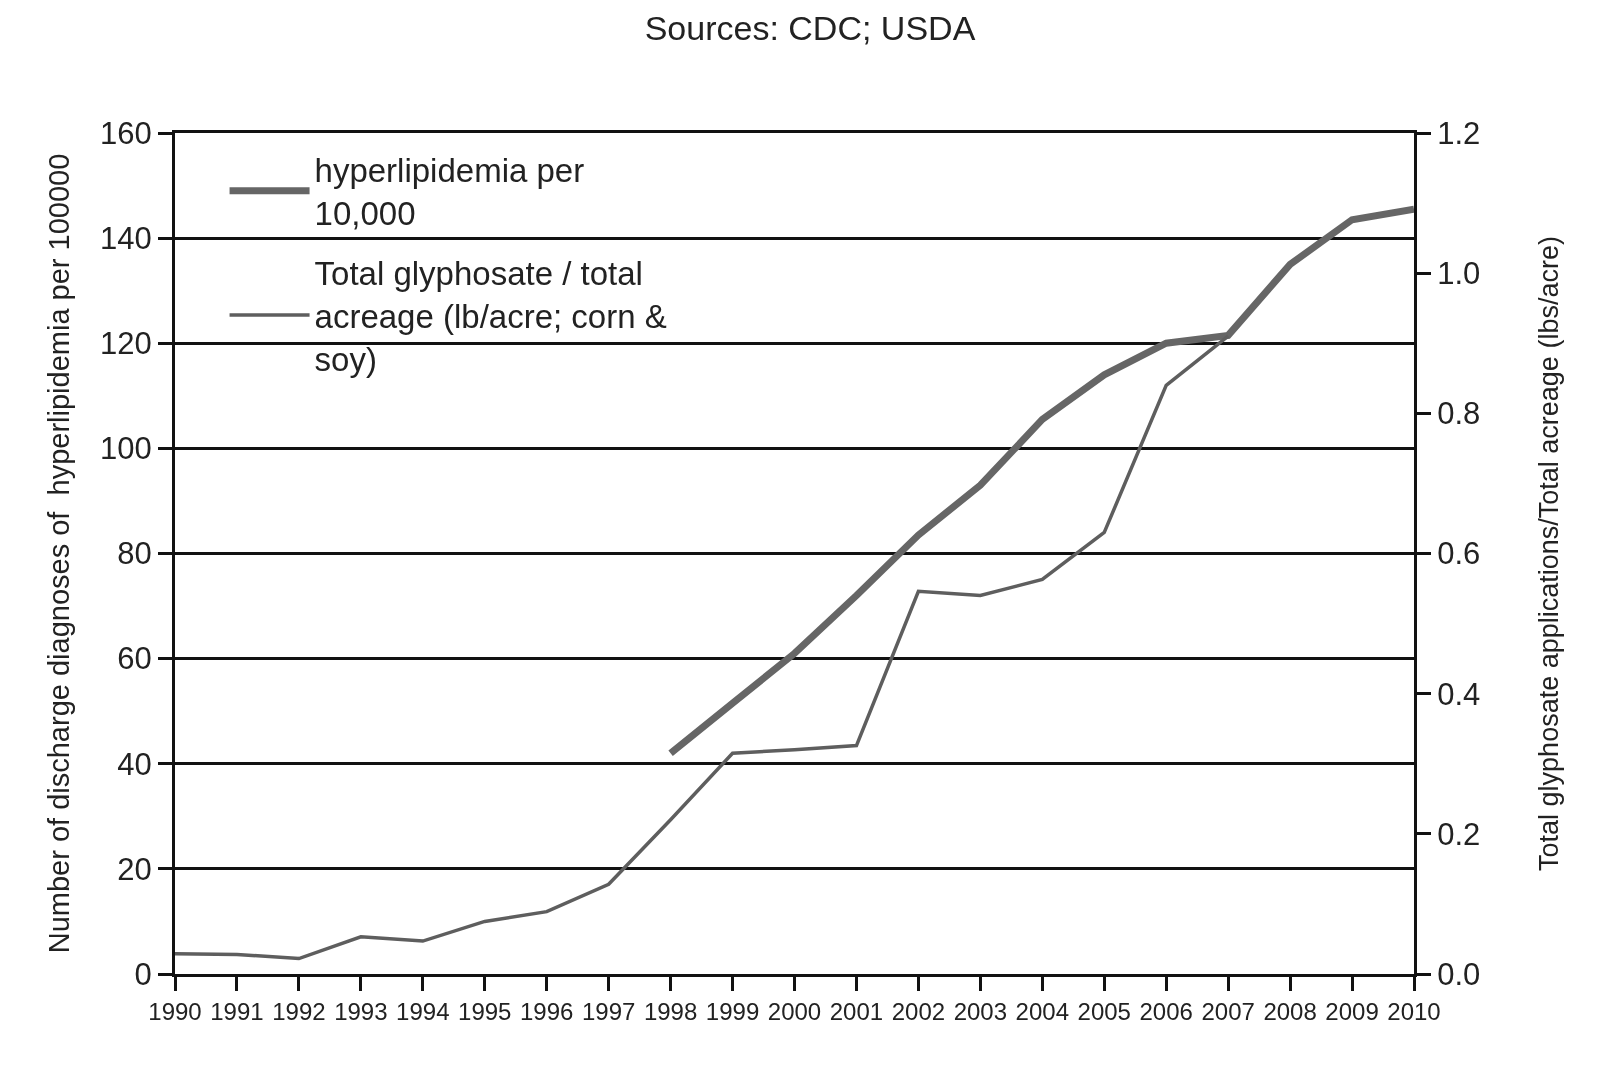  I want to click on x-tick-label: 2008, so click(1290, 1011).